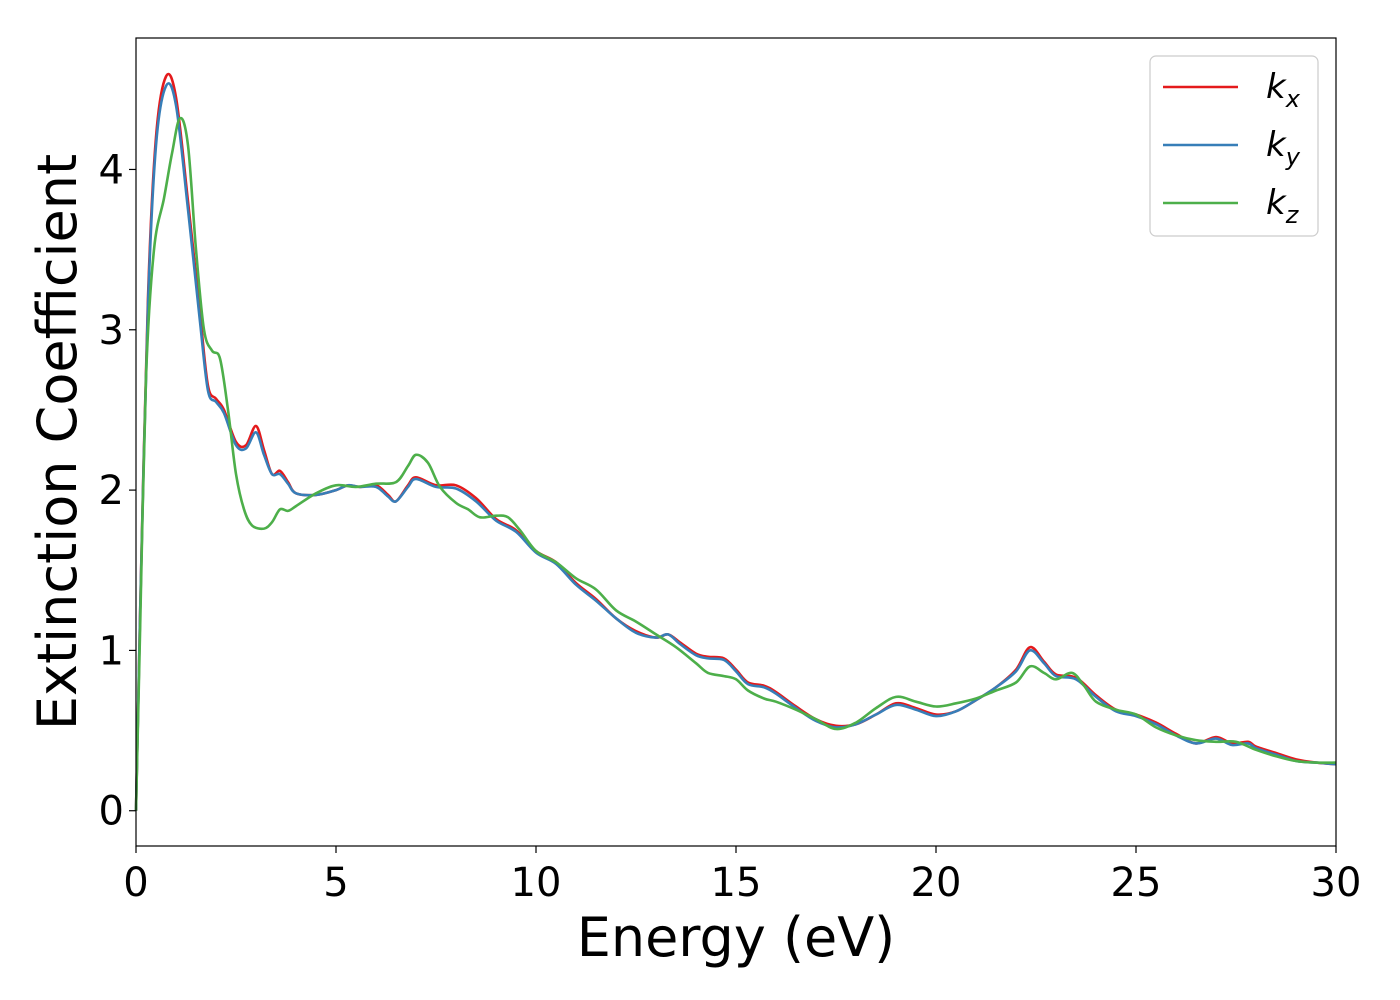 The image size is (1400, 1000). I want to click on y-tick-label: 0, so click(111, 812).